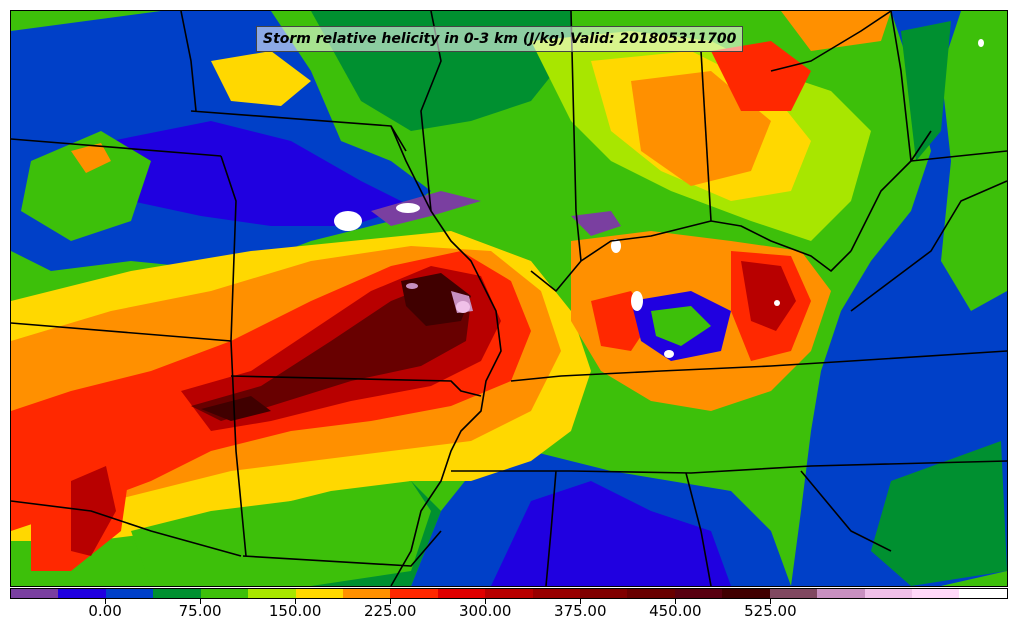 This screenshot has width=1018, height=633. What do you see at coordinates (768, 296) in the screenshot?
I see `field-ky-darkred-east` at bounding box center [768, 296].